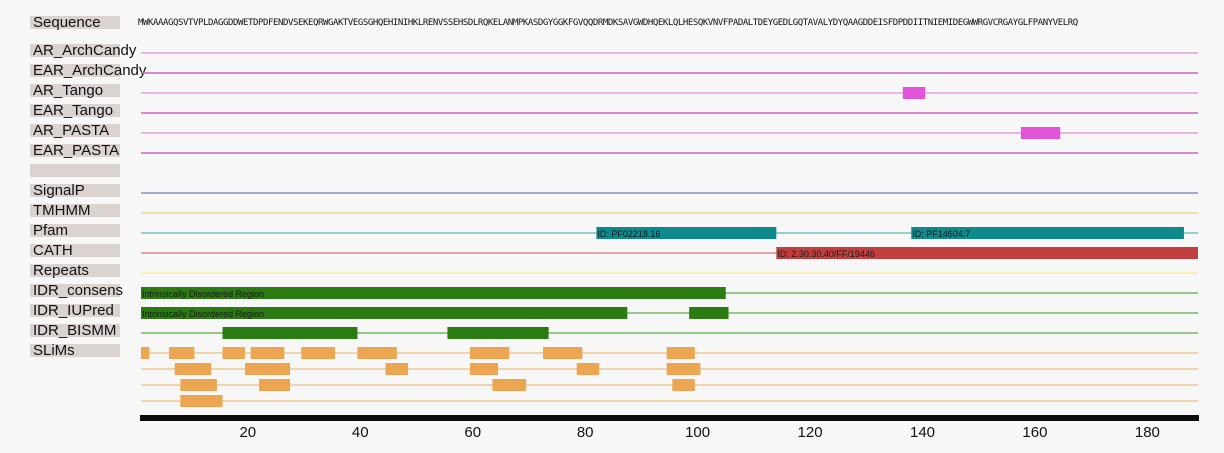  I want to click on feature-label-idr_consens-0: Intrinsically Disordered Region, so click(203, 294).